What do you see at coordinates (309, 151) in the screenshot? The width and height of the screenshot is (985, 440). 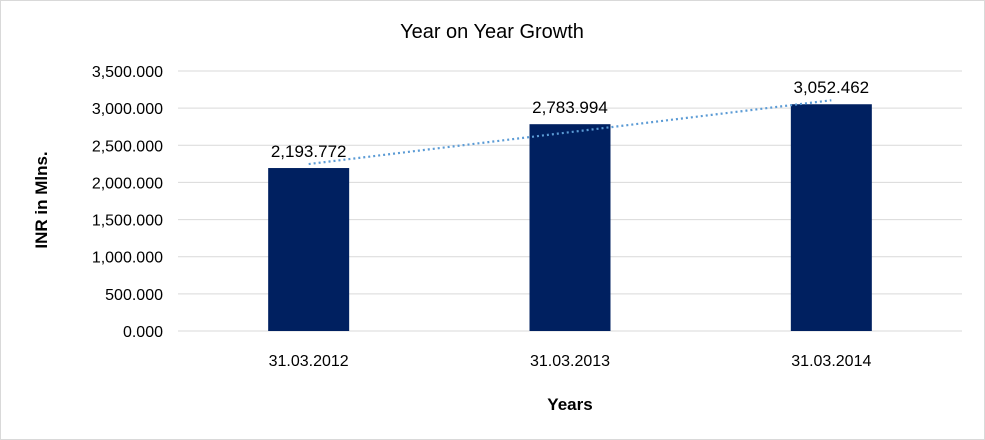 I see `data-label: 2,193.772` at bounding box center [309, 151].